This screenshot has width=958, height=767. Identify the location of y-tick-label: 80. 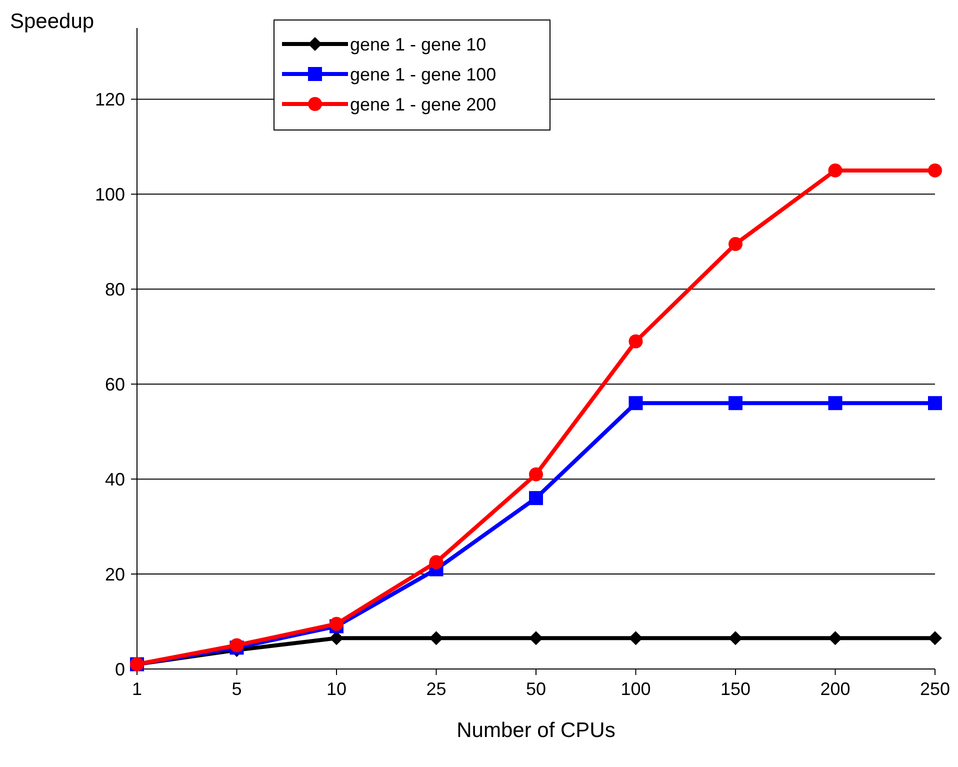
(114, 289).